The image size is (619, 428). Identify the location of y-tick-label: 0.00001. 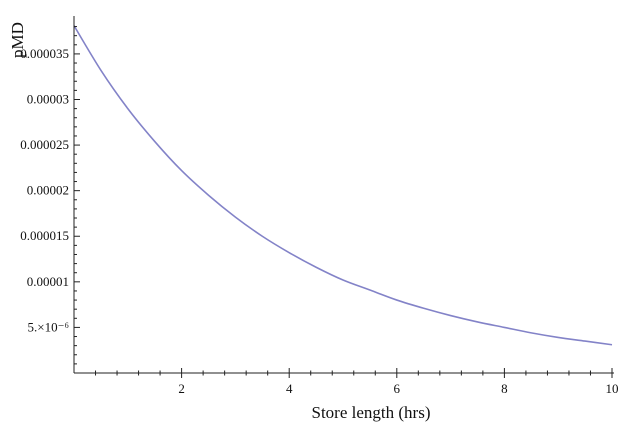
(48, 281).